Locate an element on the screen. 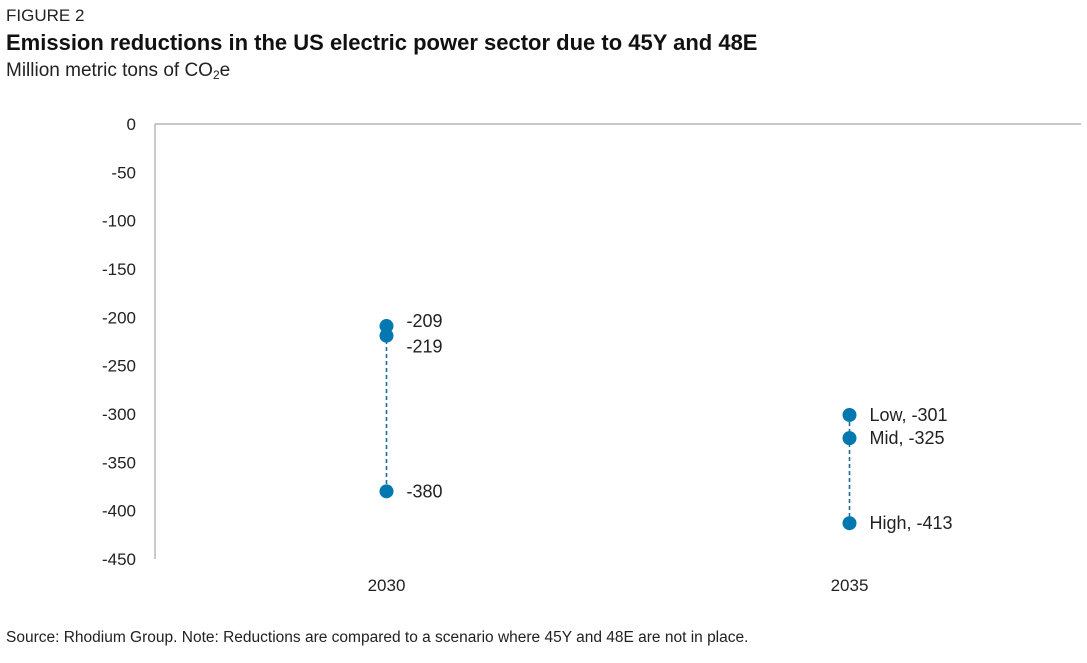 The width and height of the screenshot is (1087, 663). data-points is located at coordinates (618, 425).